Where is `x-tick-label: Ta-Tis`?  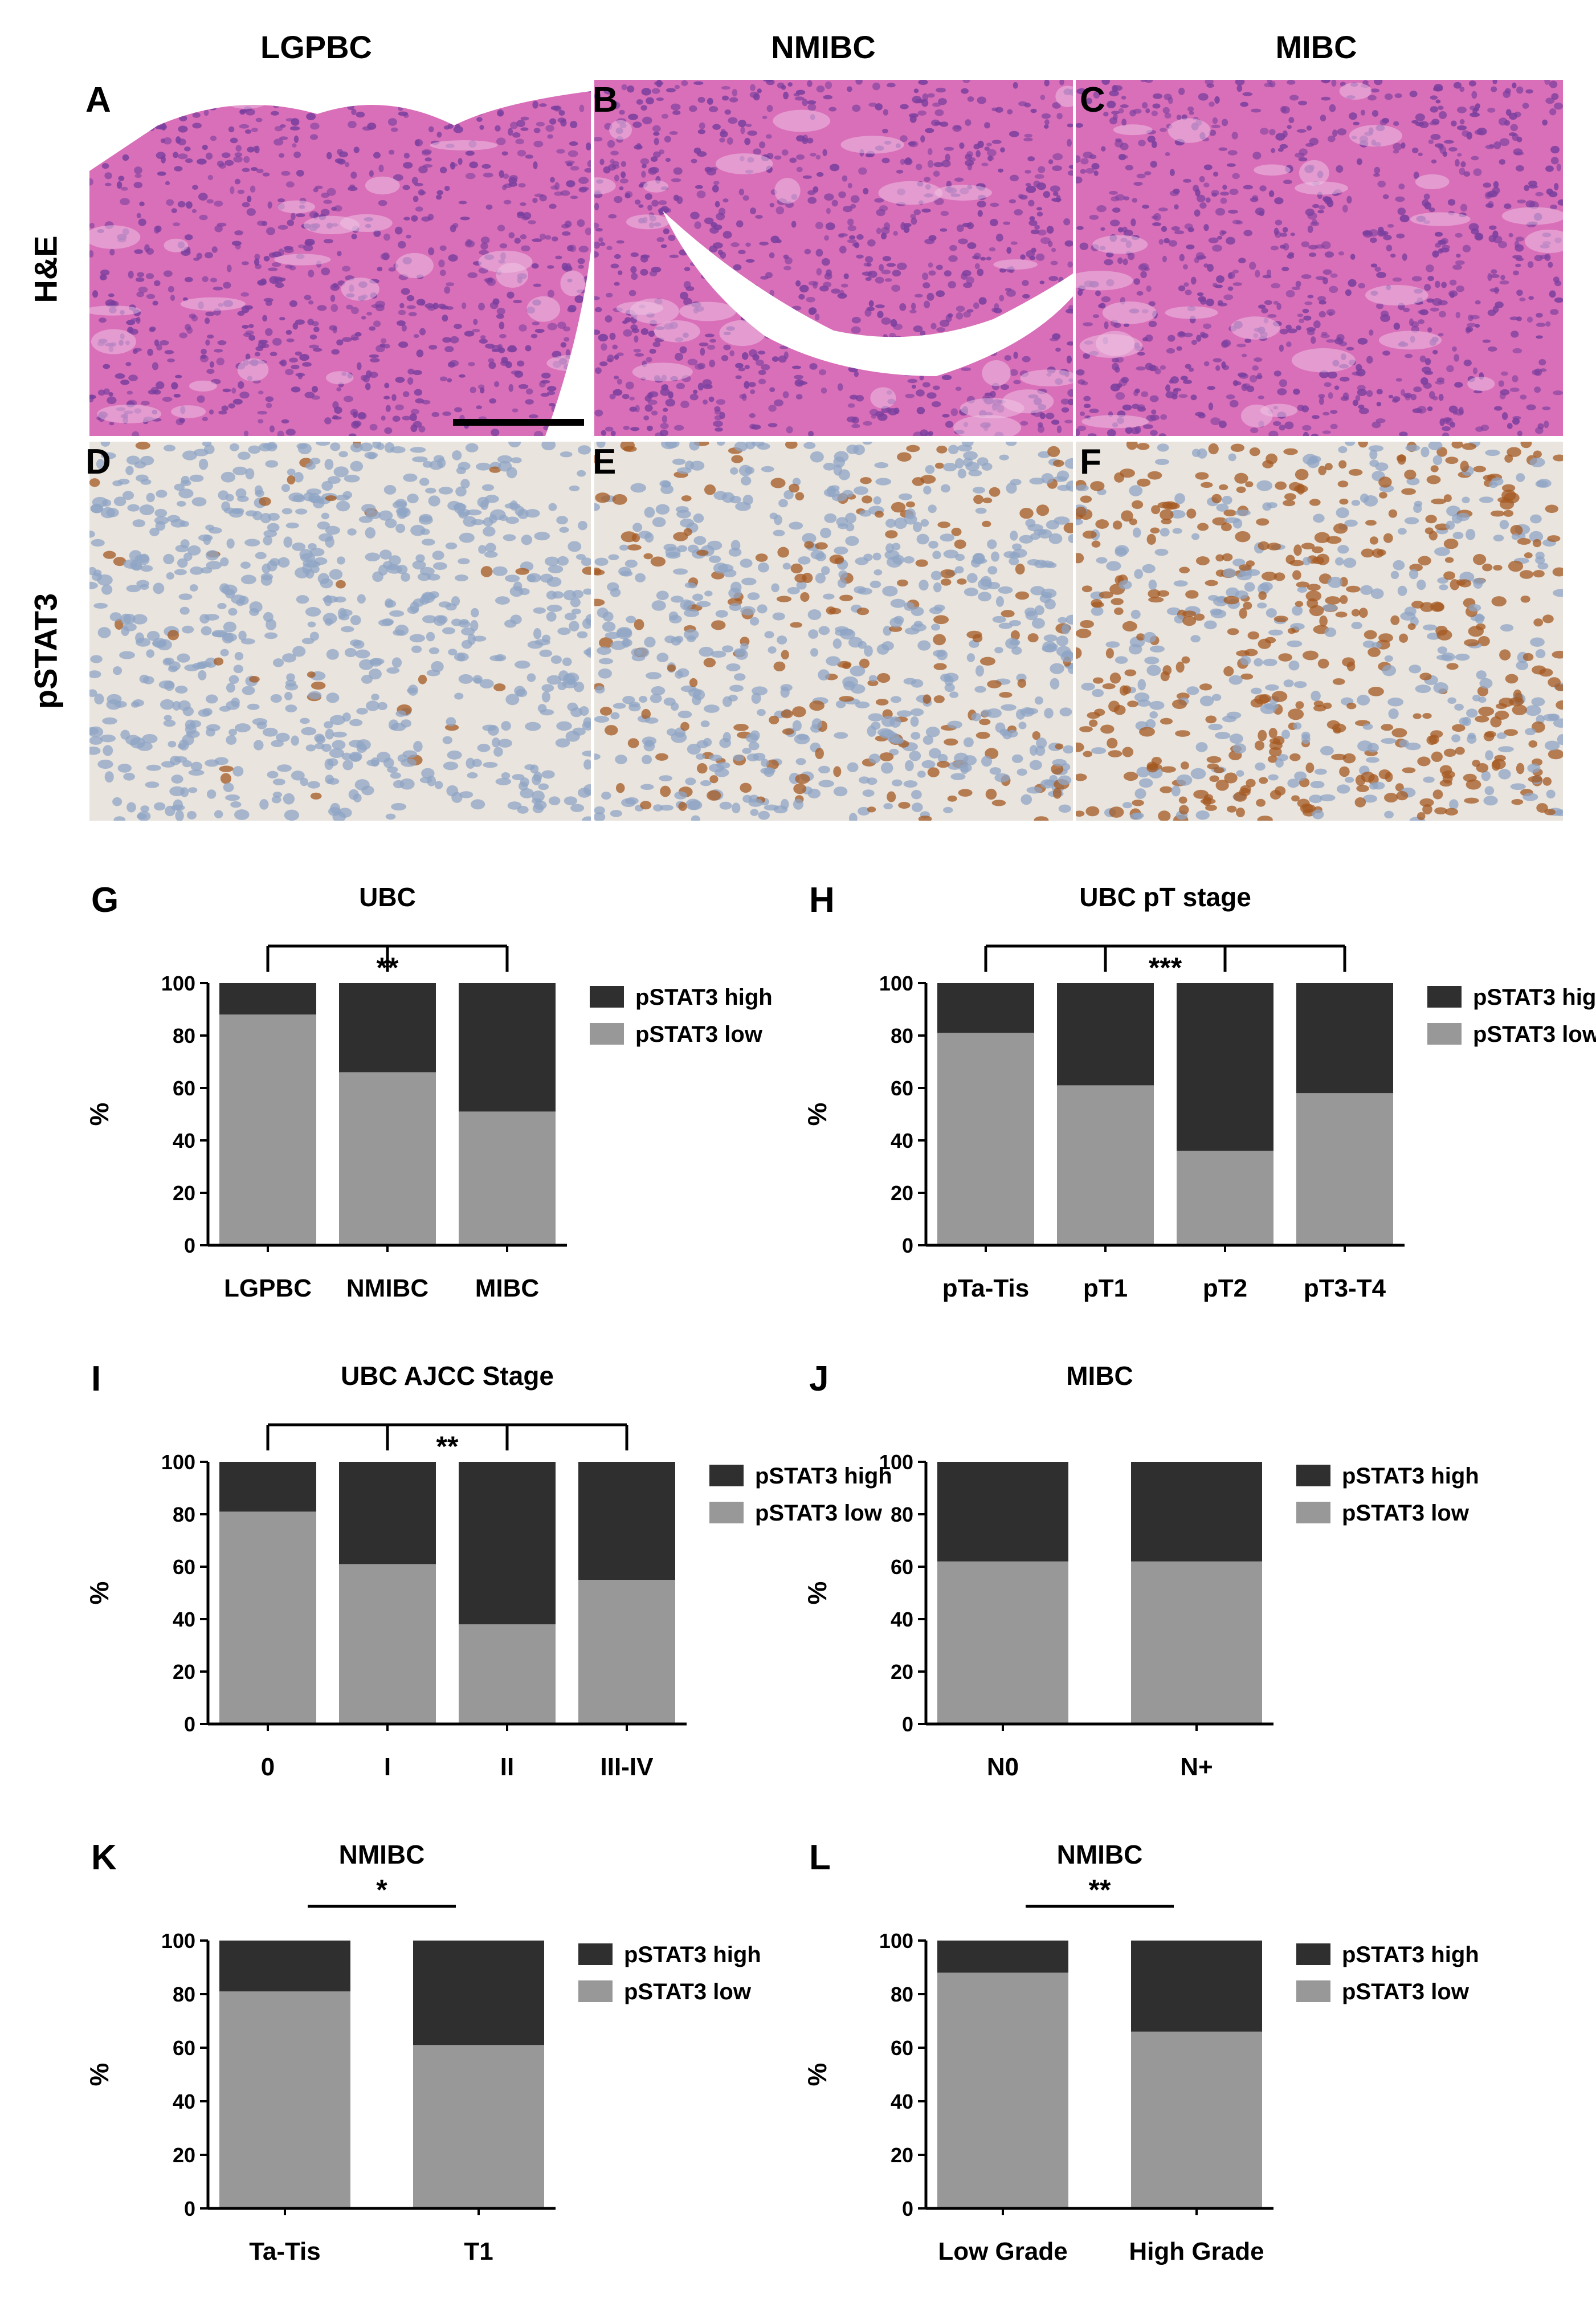 x-tick-label: Ta-Tis is located at coordinates (285, 2251).